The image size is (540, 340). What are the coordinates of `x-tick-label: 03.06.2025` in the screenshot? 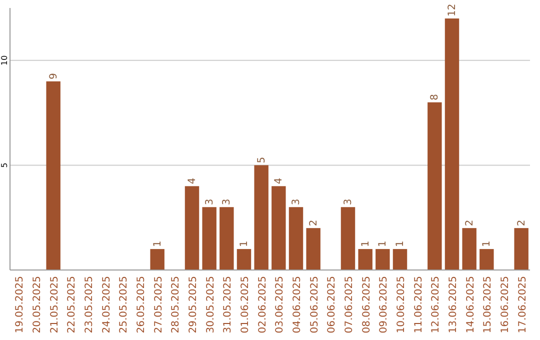 It's located at (280, 305).